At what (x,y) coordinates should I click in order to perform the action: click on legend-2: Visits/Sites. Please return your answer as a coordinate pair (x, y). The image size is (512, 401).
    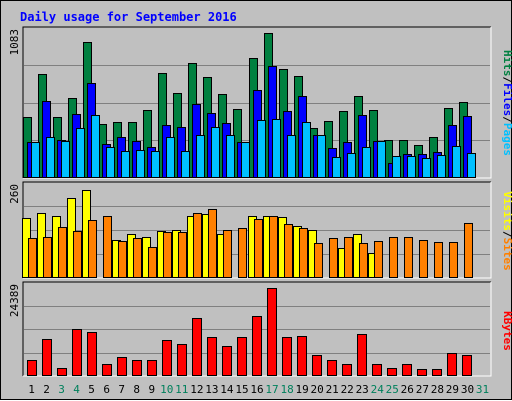
    Looking at the image, I should click on (506, 231).